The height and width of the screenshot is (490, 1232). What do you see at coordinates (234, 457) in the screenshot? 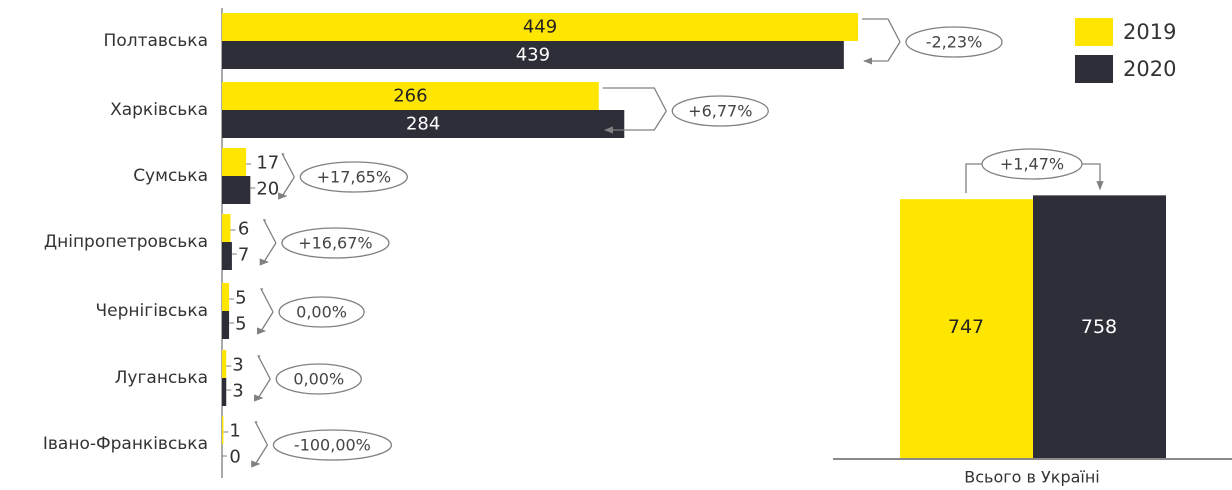
I see `data-label-2020: 0` at bounding box center [234, 457].